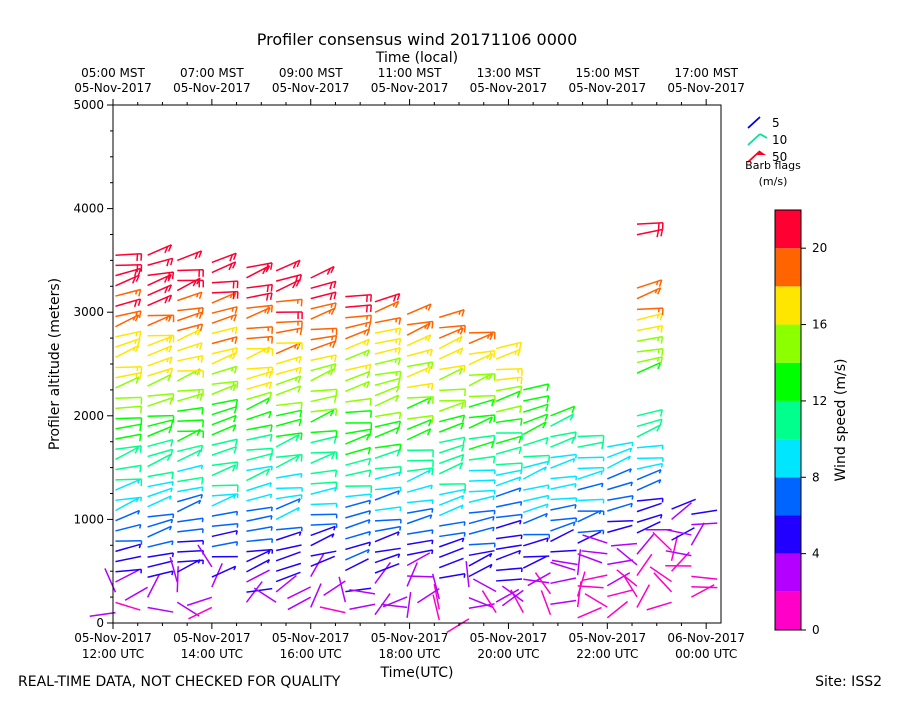  I want to click on legend-entry-label: 10, so click(779, 140).